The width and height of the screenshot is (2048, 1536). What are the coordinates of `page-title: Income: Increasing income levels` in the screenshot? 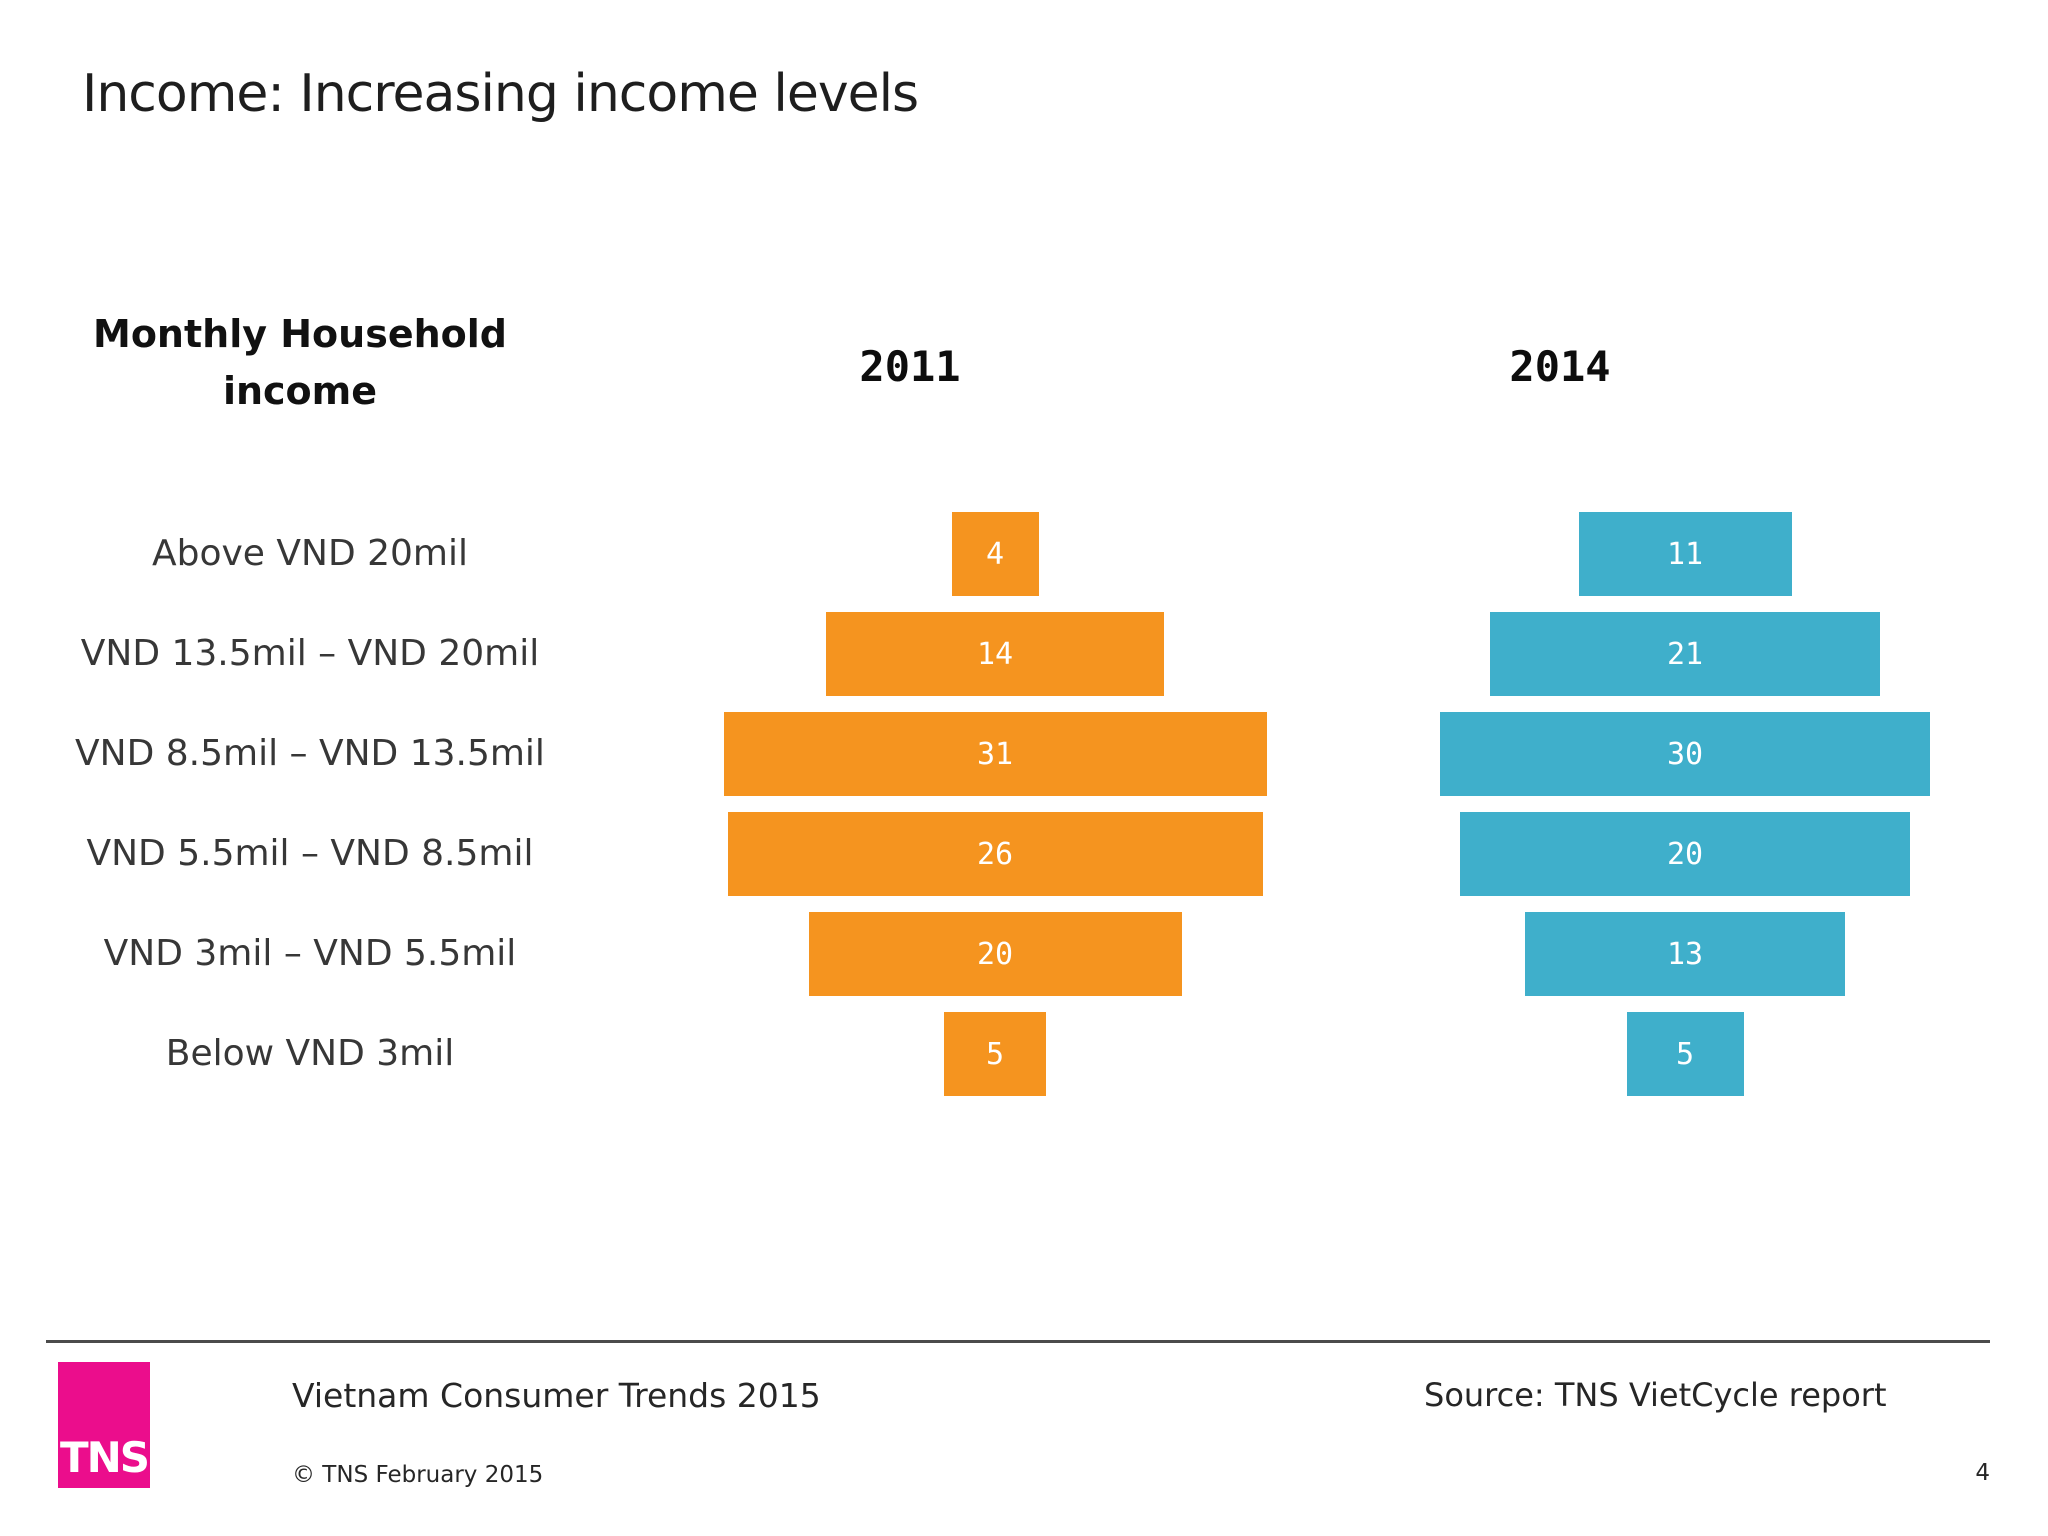 It's located at (500, 94).